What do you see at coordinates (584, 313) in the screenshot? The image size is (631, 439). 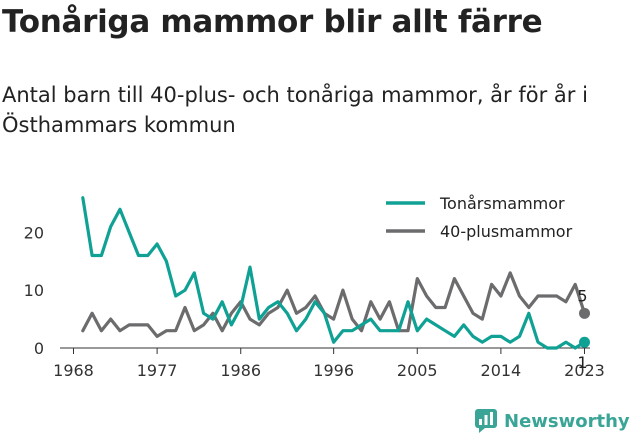 I see `end-point-40-plusmammor` at bounding box center [584, 313].